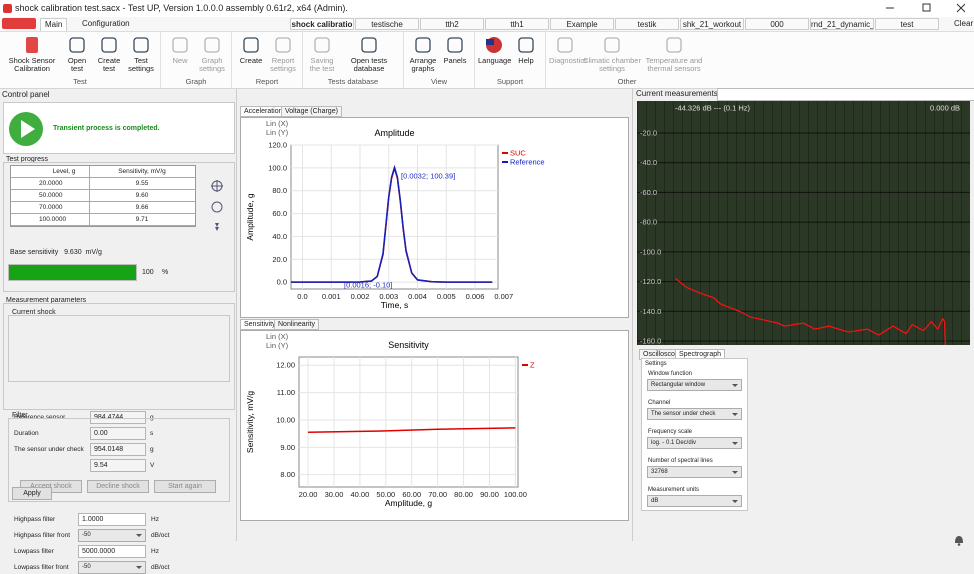  I want to click on app-menu-button, so click(19, 23).